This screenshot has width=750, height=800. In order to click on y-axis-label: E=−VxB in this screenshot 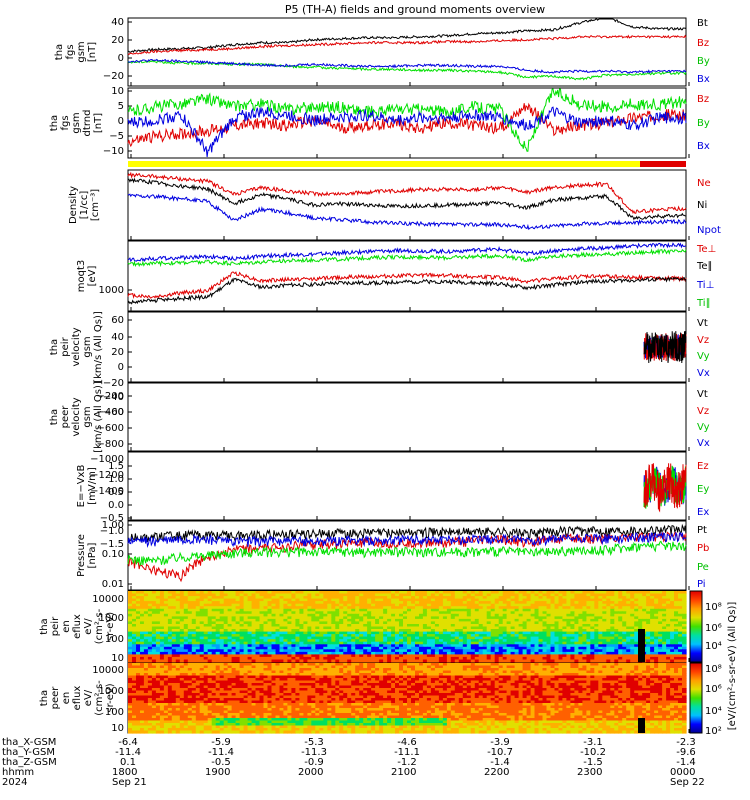, I will do `click(81, 486)`.